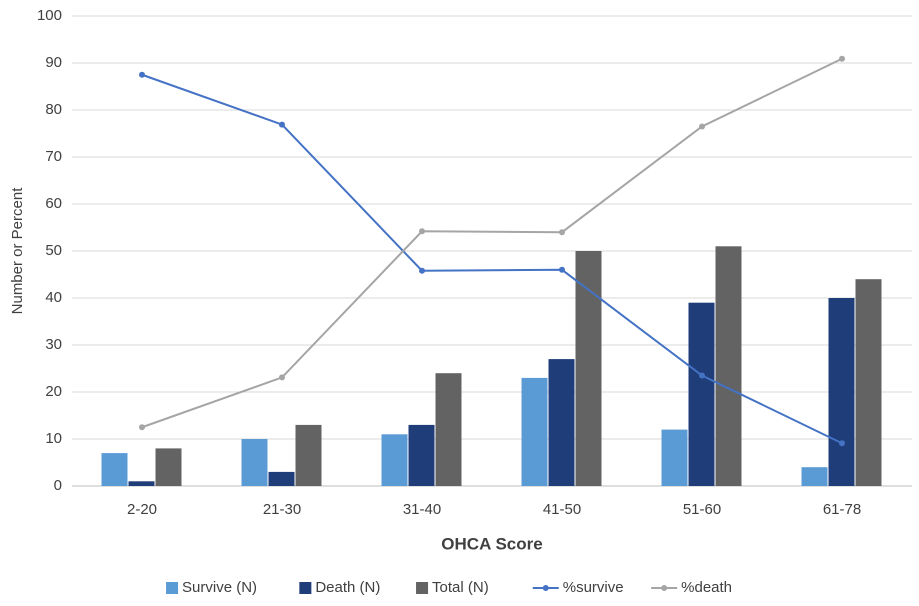 This screenshot has height=606, width=919. What do you see at coordinates (17, 251) in the screenshot?
I see `y-axis-title: Number or Percent` at bounding box center [17, 251].